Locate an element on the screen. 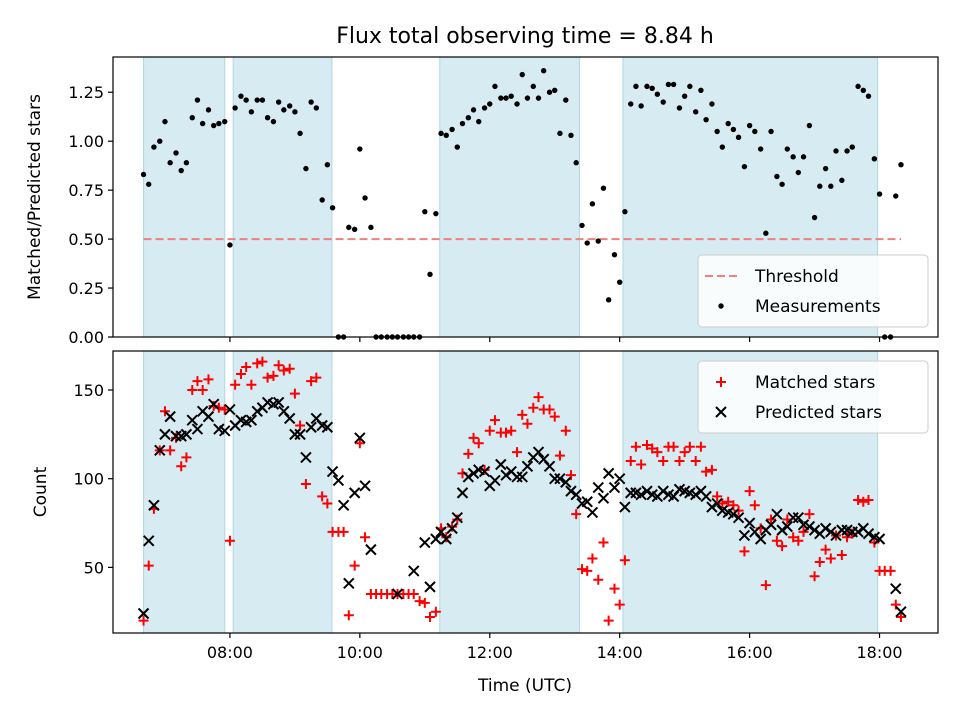  x-axis-label: Time (UTC) is located at coordinates (524, 686).